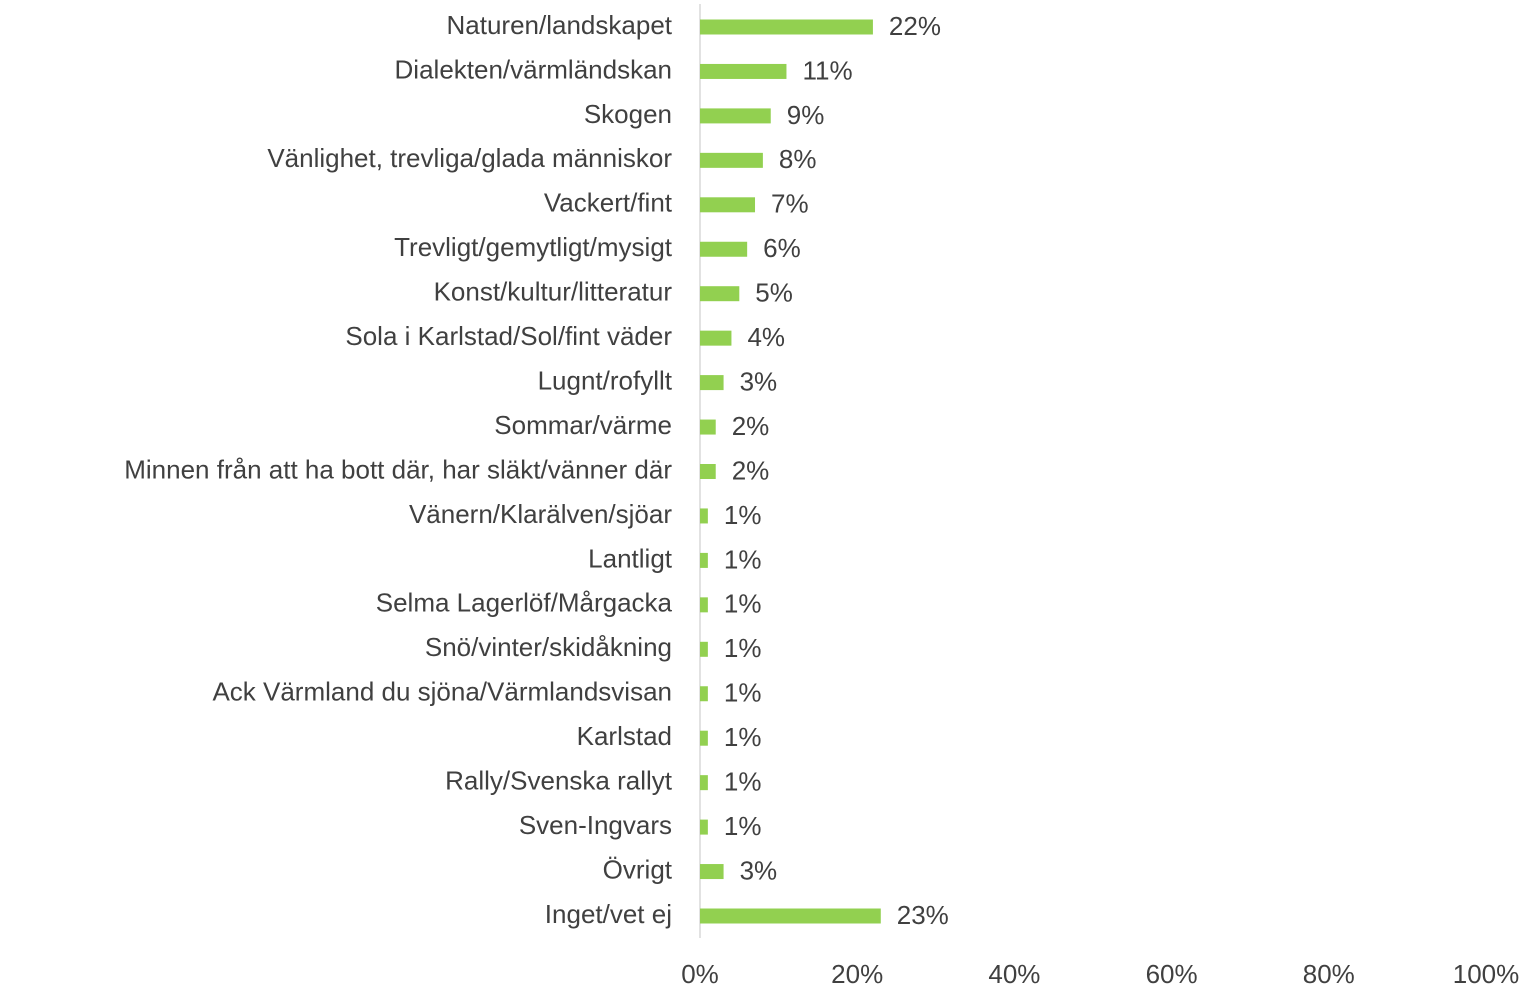  I want to click on category-label: Konst/kultur/litteratur, so click(553, 292).